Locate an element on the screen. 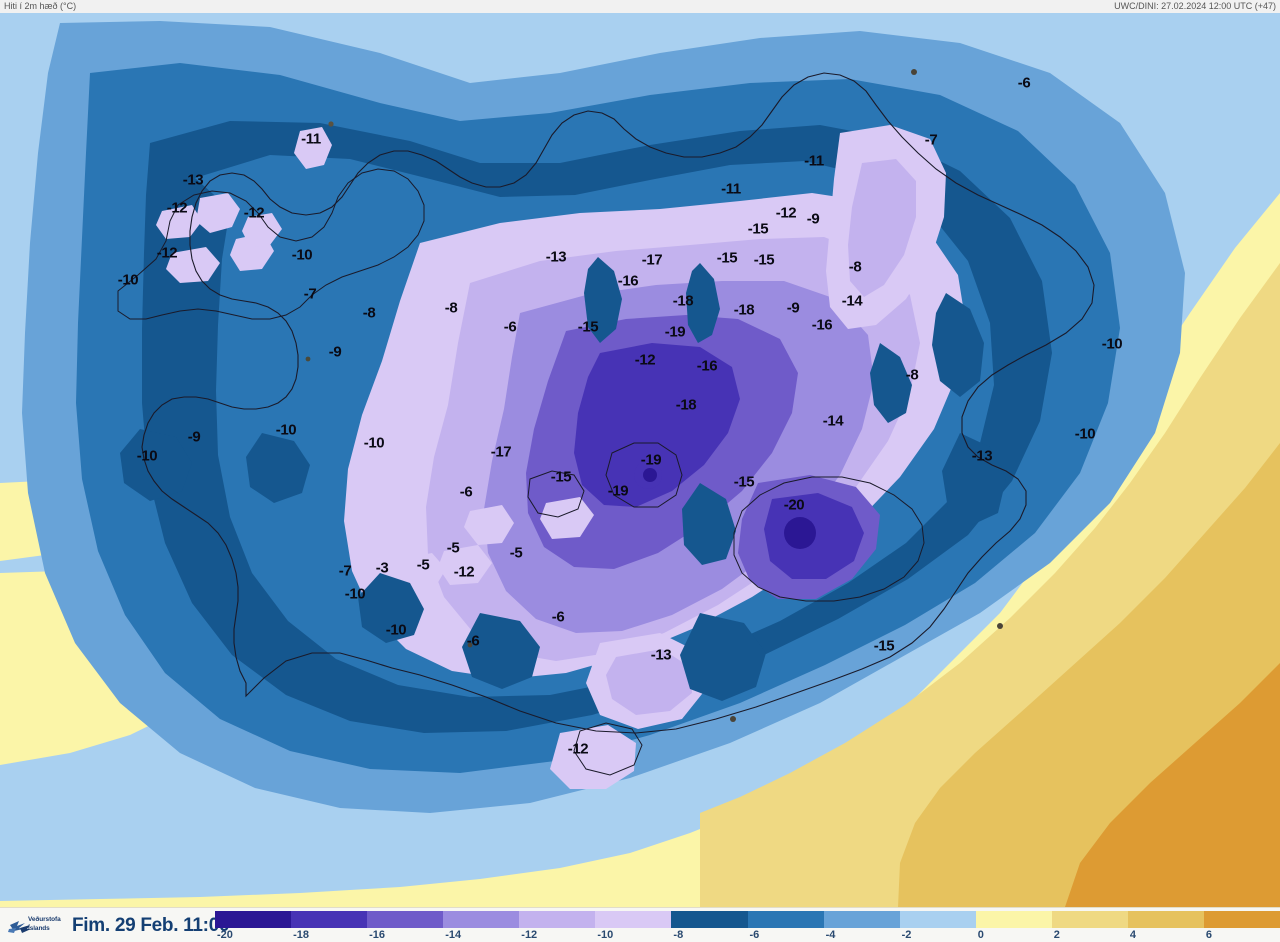 This screenshot has width=1280, height=942. legend-branding: Veðurstofa Íslands Fim. 29 Feb. 11:00 is located at coordinates (115, 925).